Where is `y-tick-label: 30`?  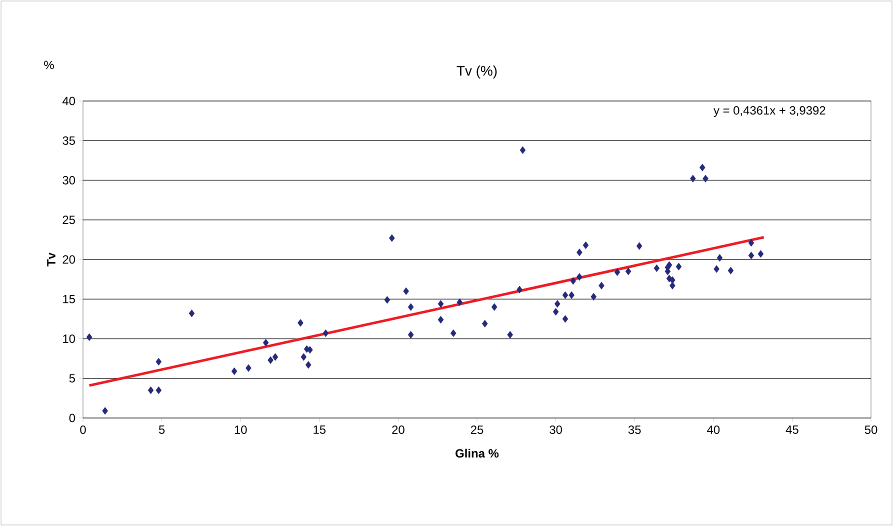
y-tick-label: 30 is located at coordinates (69, 180).